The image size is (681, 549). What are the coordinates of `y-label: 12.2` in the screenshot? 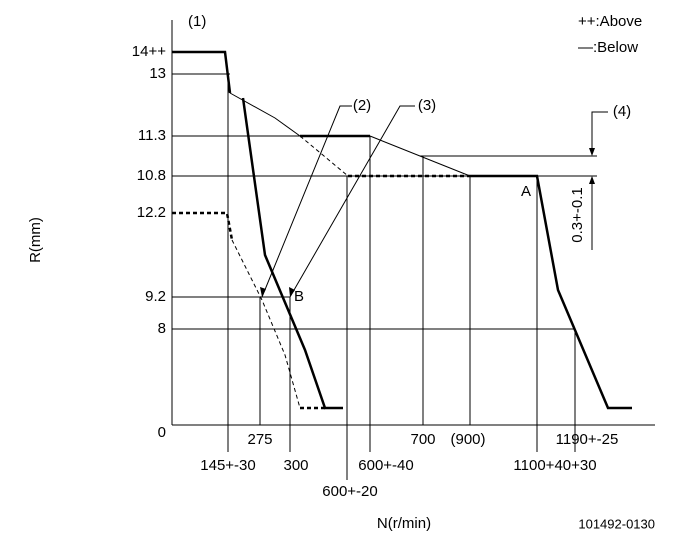 It's located at (151, 212).